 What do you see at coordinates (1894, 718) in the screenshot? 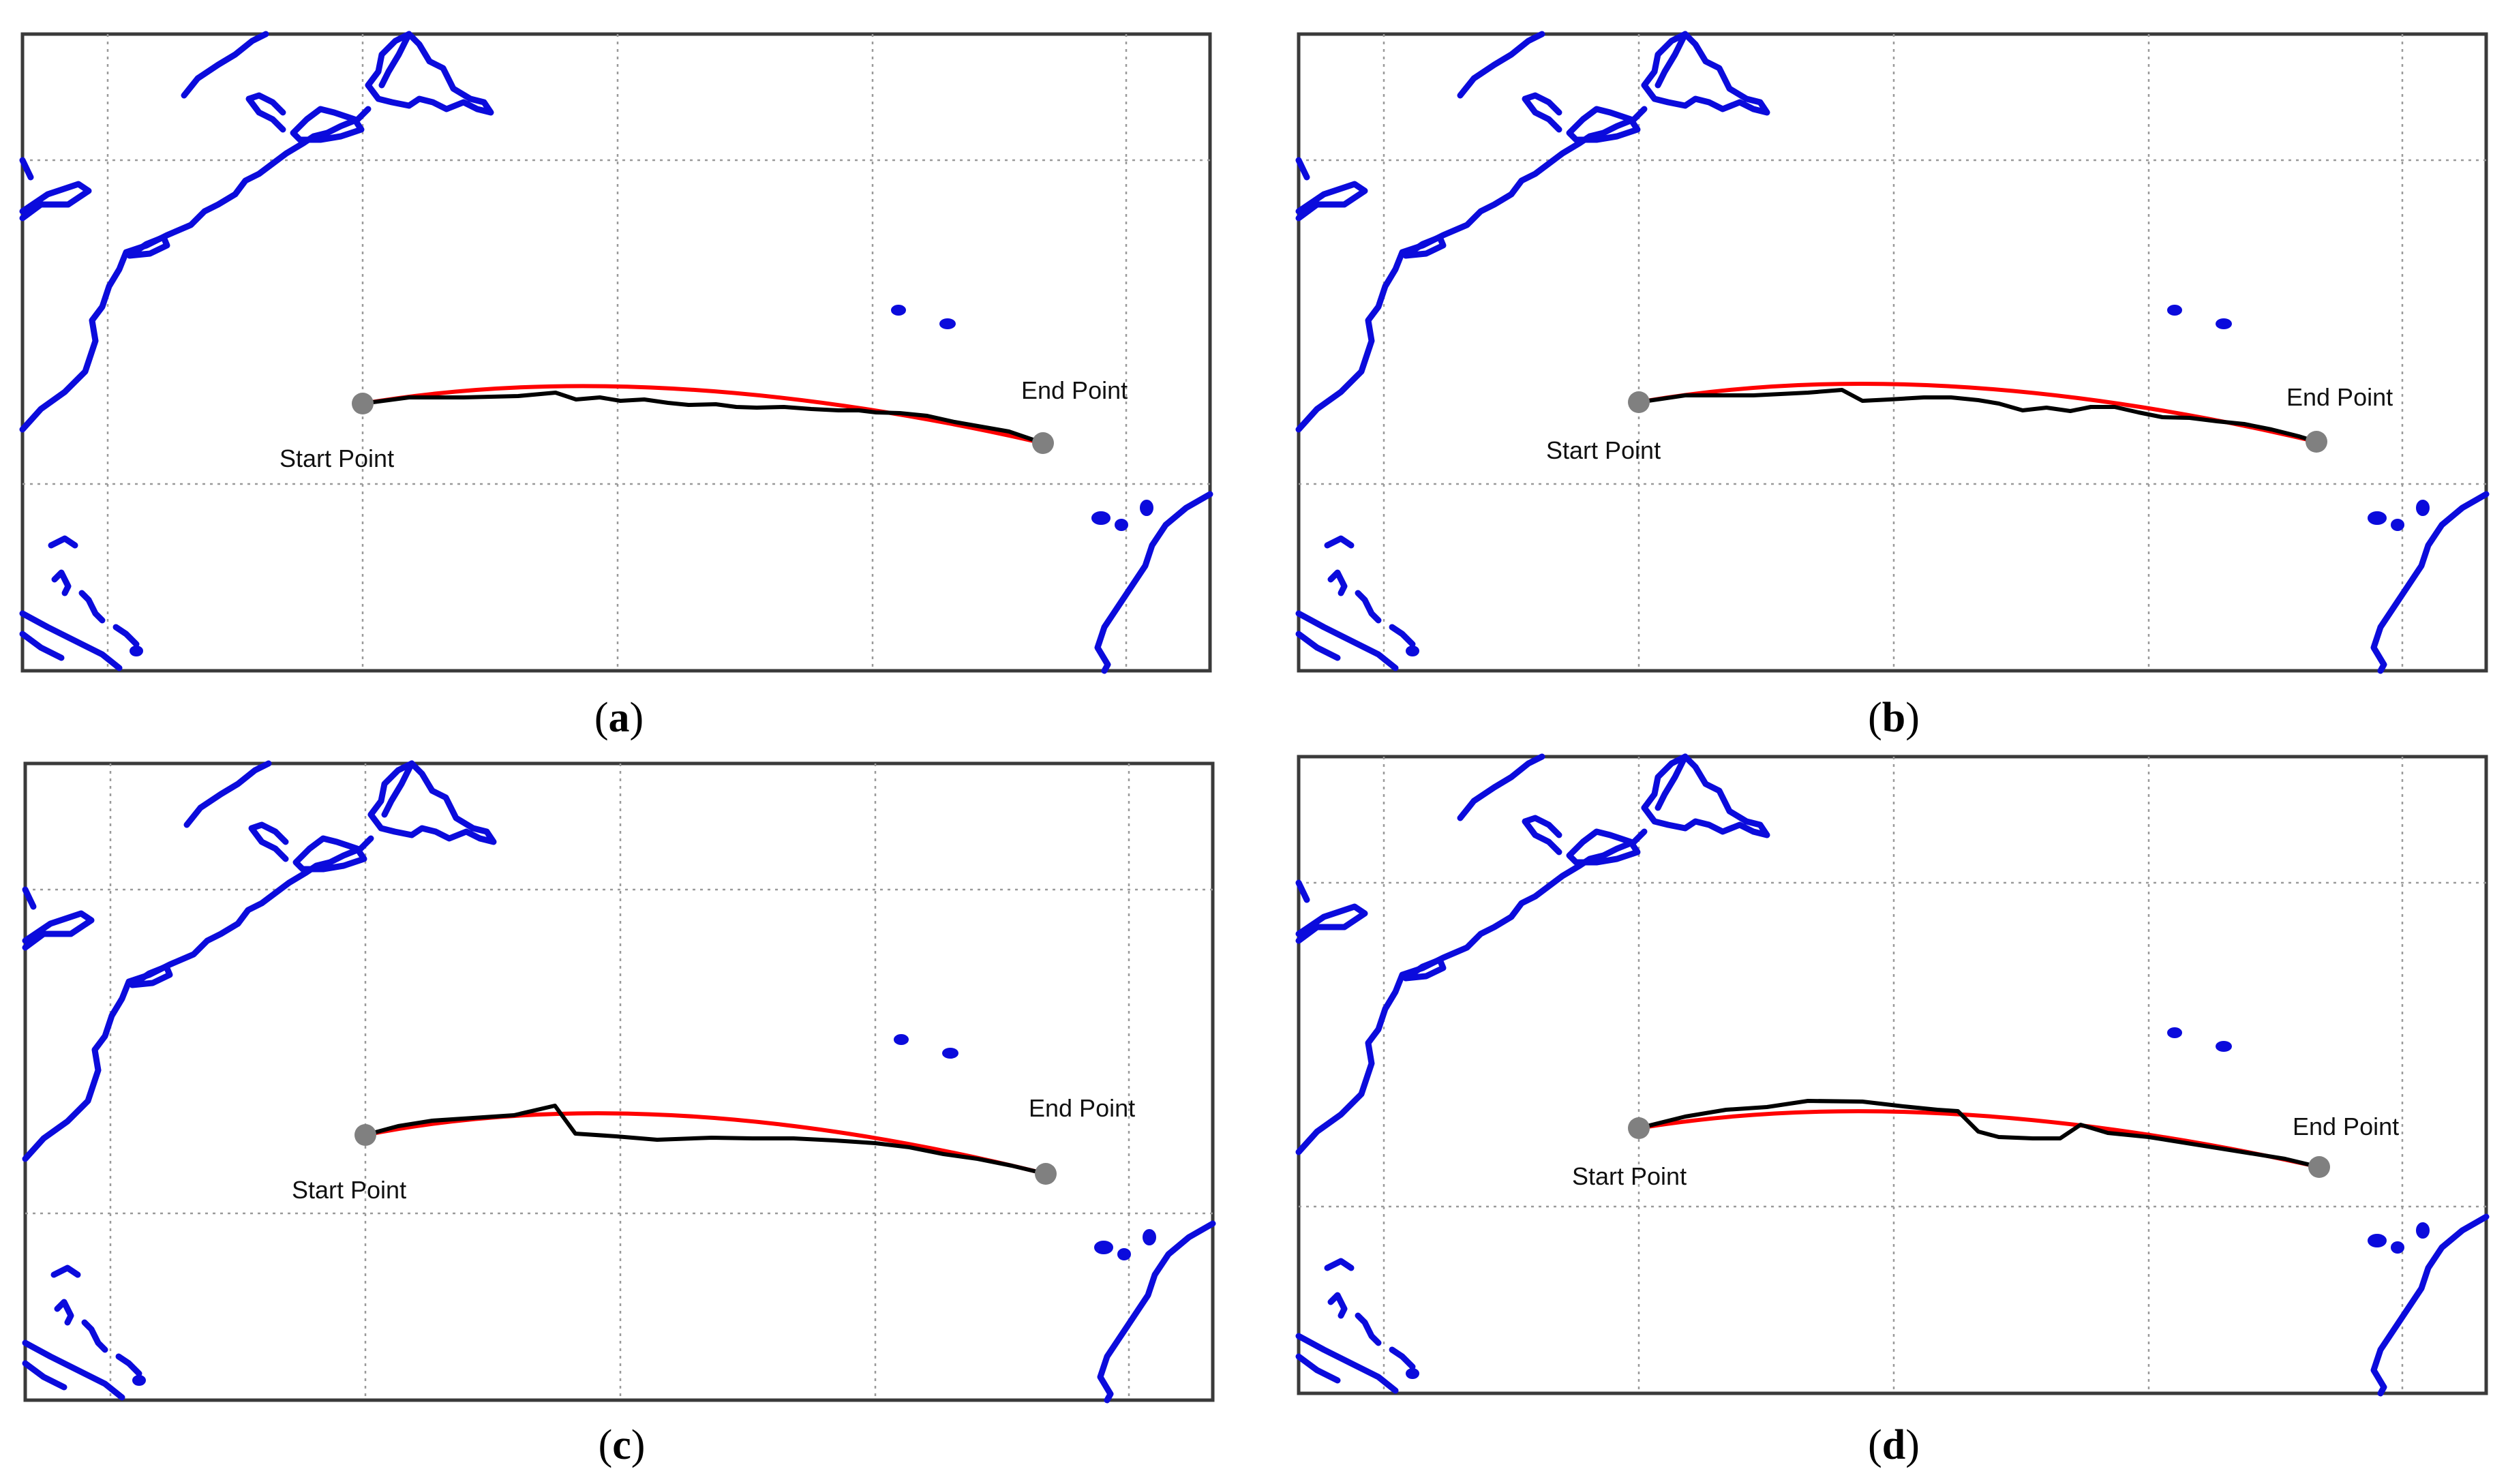
I see `panel-caption: (b)` at bounding box center [1894, 718].